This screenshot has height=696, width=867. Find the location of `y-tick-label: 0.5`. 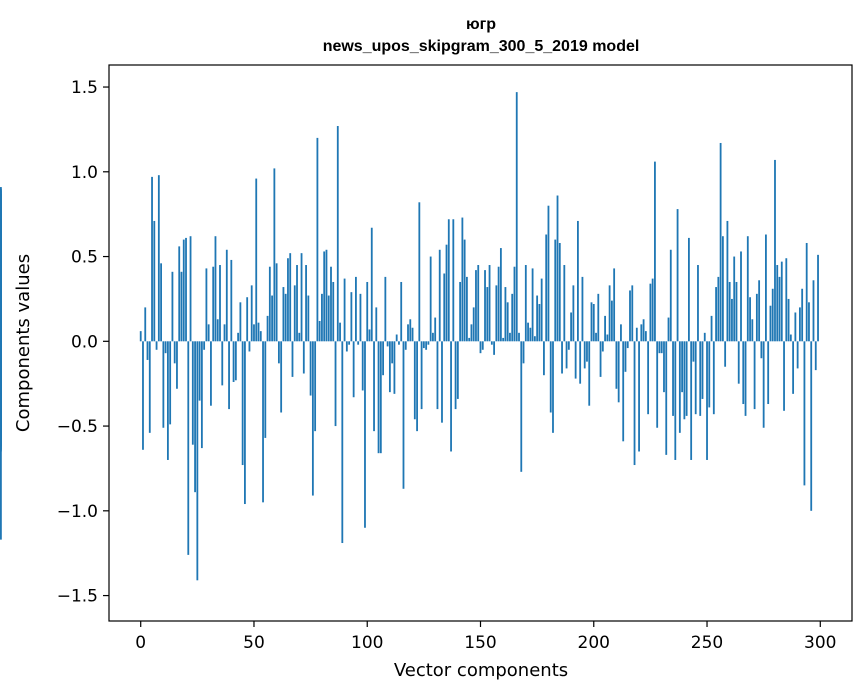

y-tick-label: 0.5 is located at coordinates (84, 258).